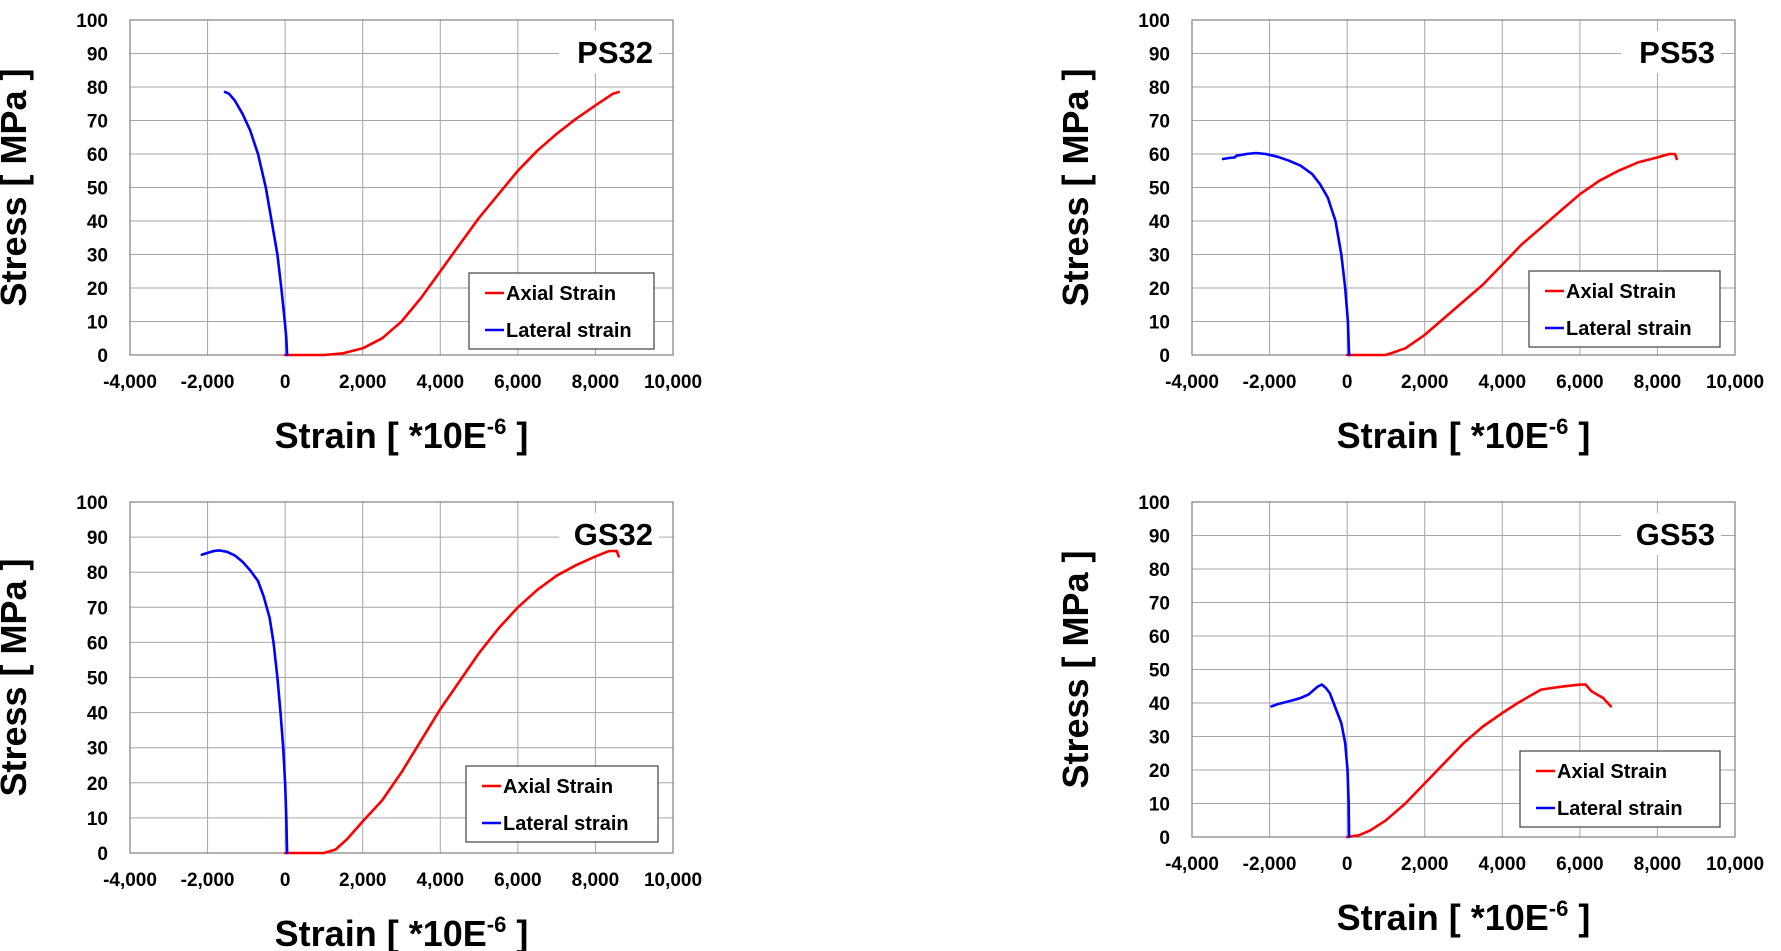 Image resolution: width=1781 pixels, height=951 pixels. I want to click on panel-title: GS53, so click(1675, 534).